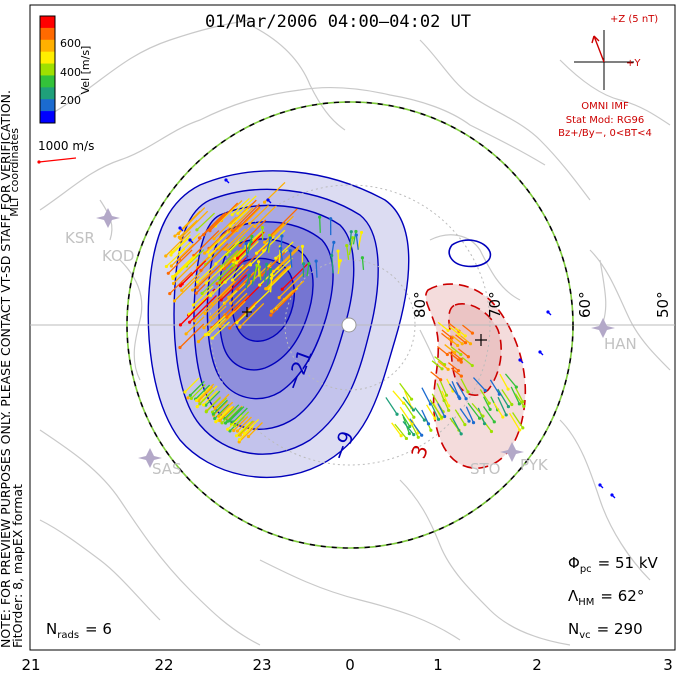  Describe the element at coordinates (620, 344) in the screenshot. I see `station-label-han: HAN` at that location.